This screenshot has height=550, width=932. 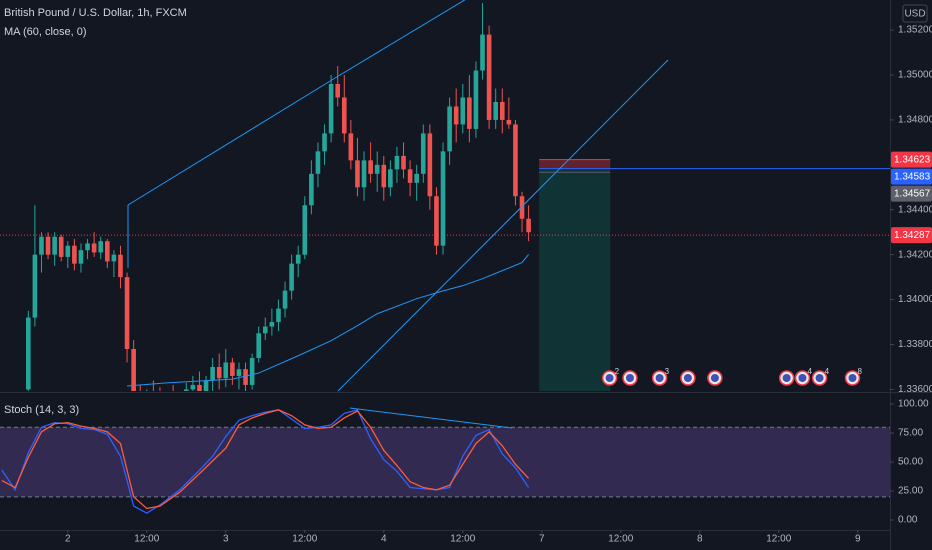 I want to click on y-tick-label: 1.34800, so click(x=915, y=120).